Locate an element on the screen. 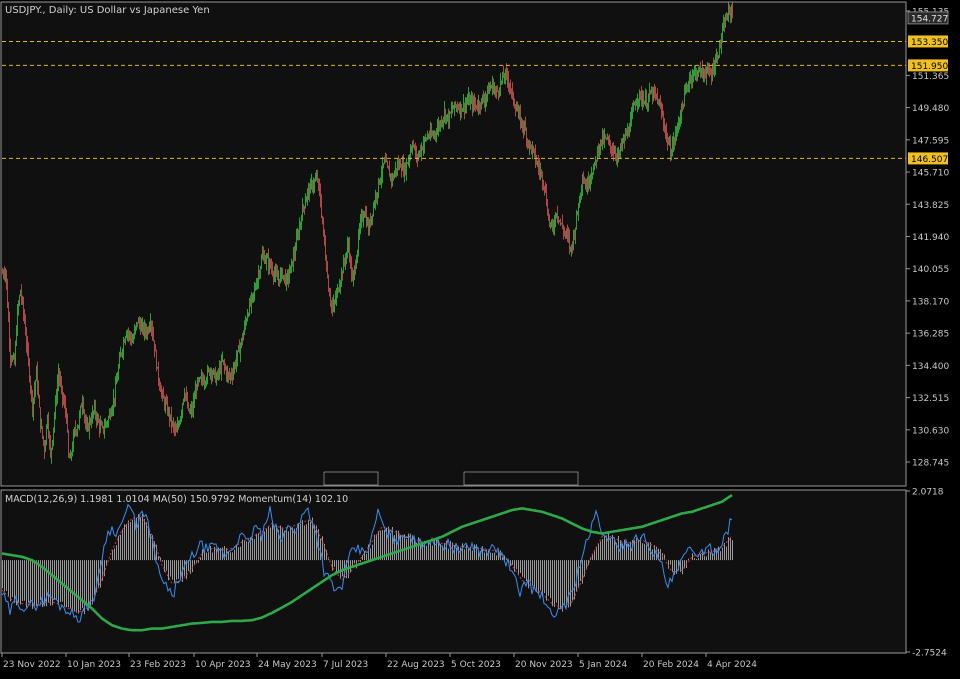 This screenshot has width=960, height=679. indicator-axis: 2.0718 -2.7524 is located at coordinates (926, 573).